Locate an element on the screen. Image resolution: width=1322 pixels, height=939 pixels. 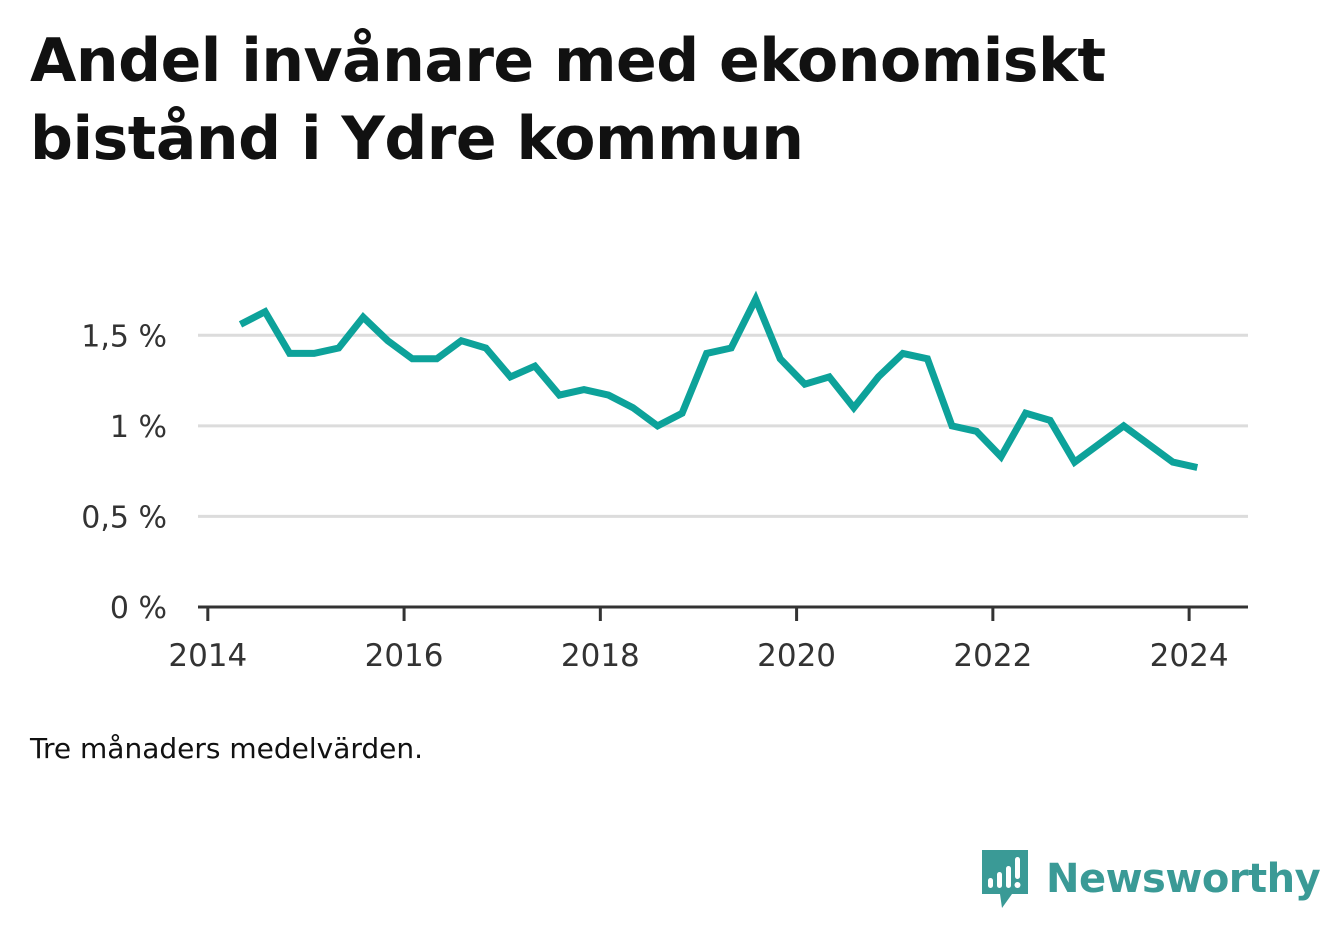
x-axis: 2014 2016 2018 2020 2022 2024 is located at coordinates (708, 639).